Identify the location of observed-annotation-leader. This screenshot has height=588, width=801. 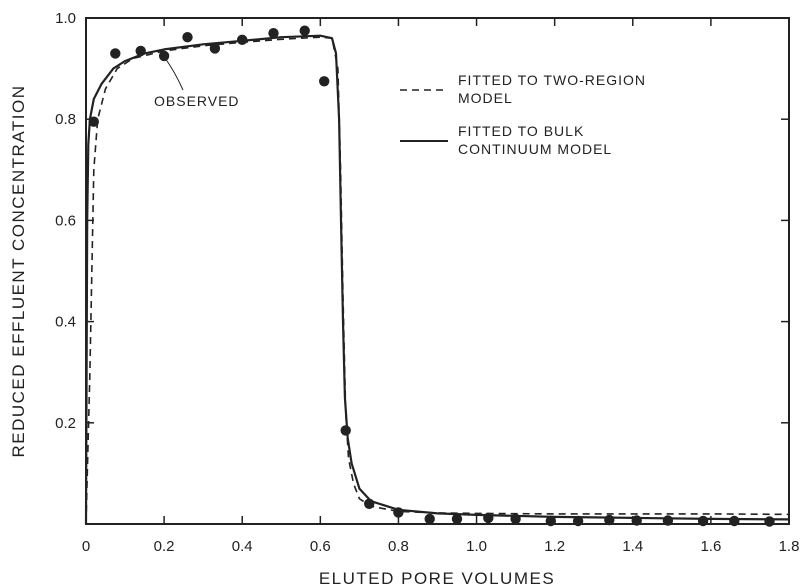
(174, 74).